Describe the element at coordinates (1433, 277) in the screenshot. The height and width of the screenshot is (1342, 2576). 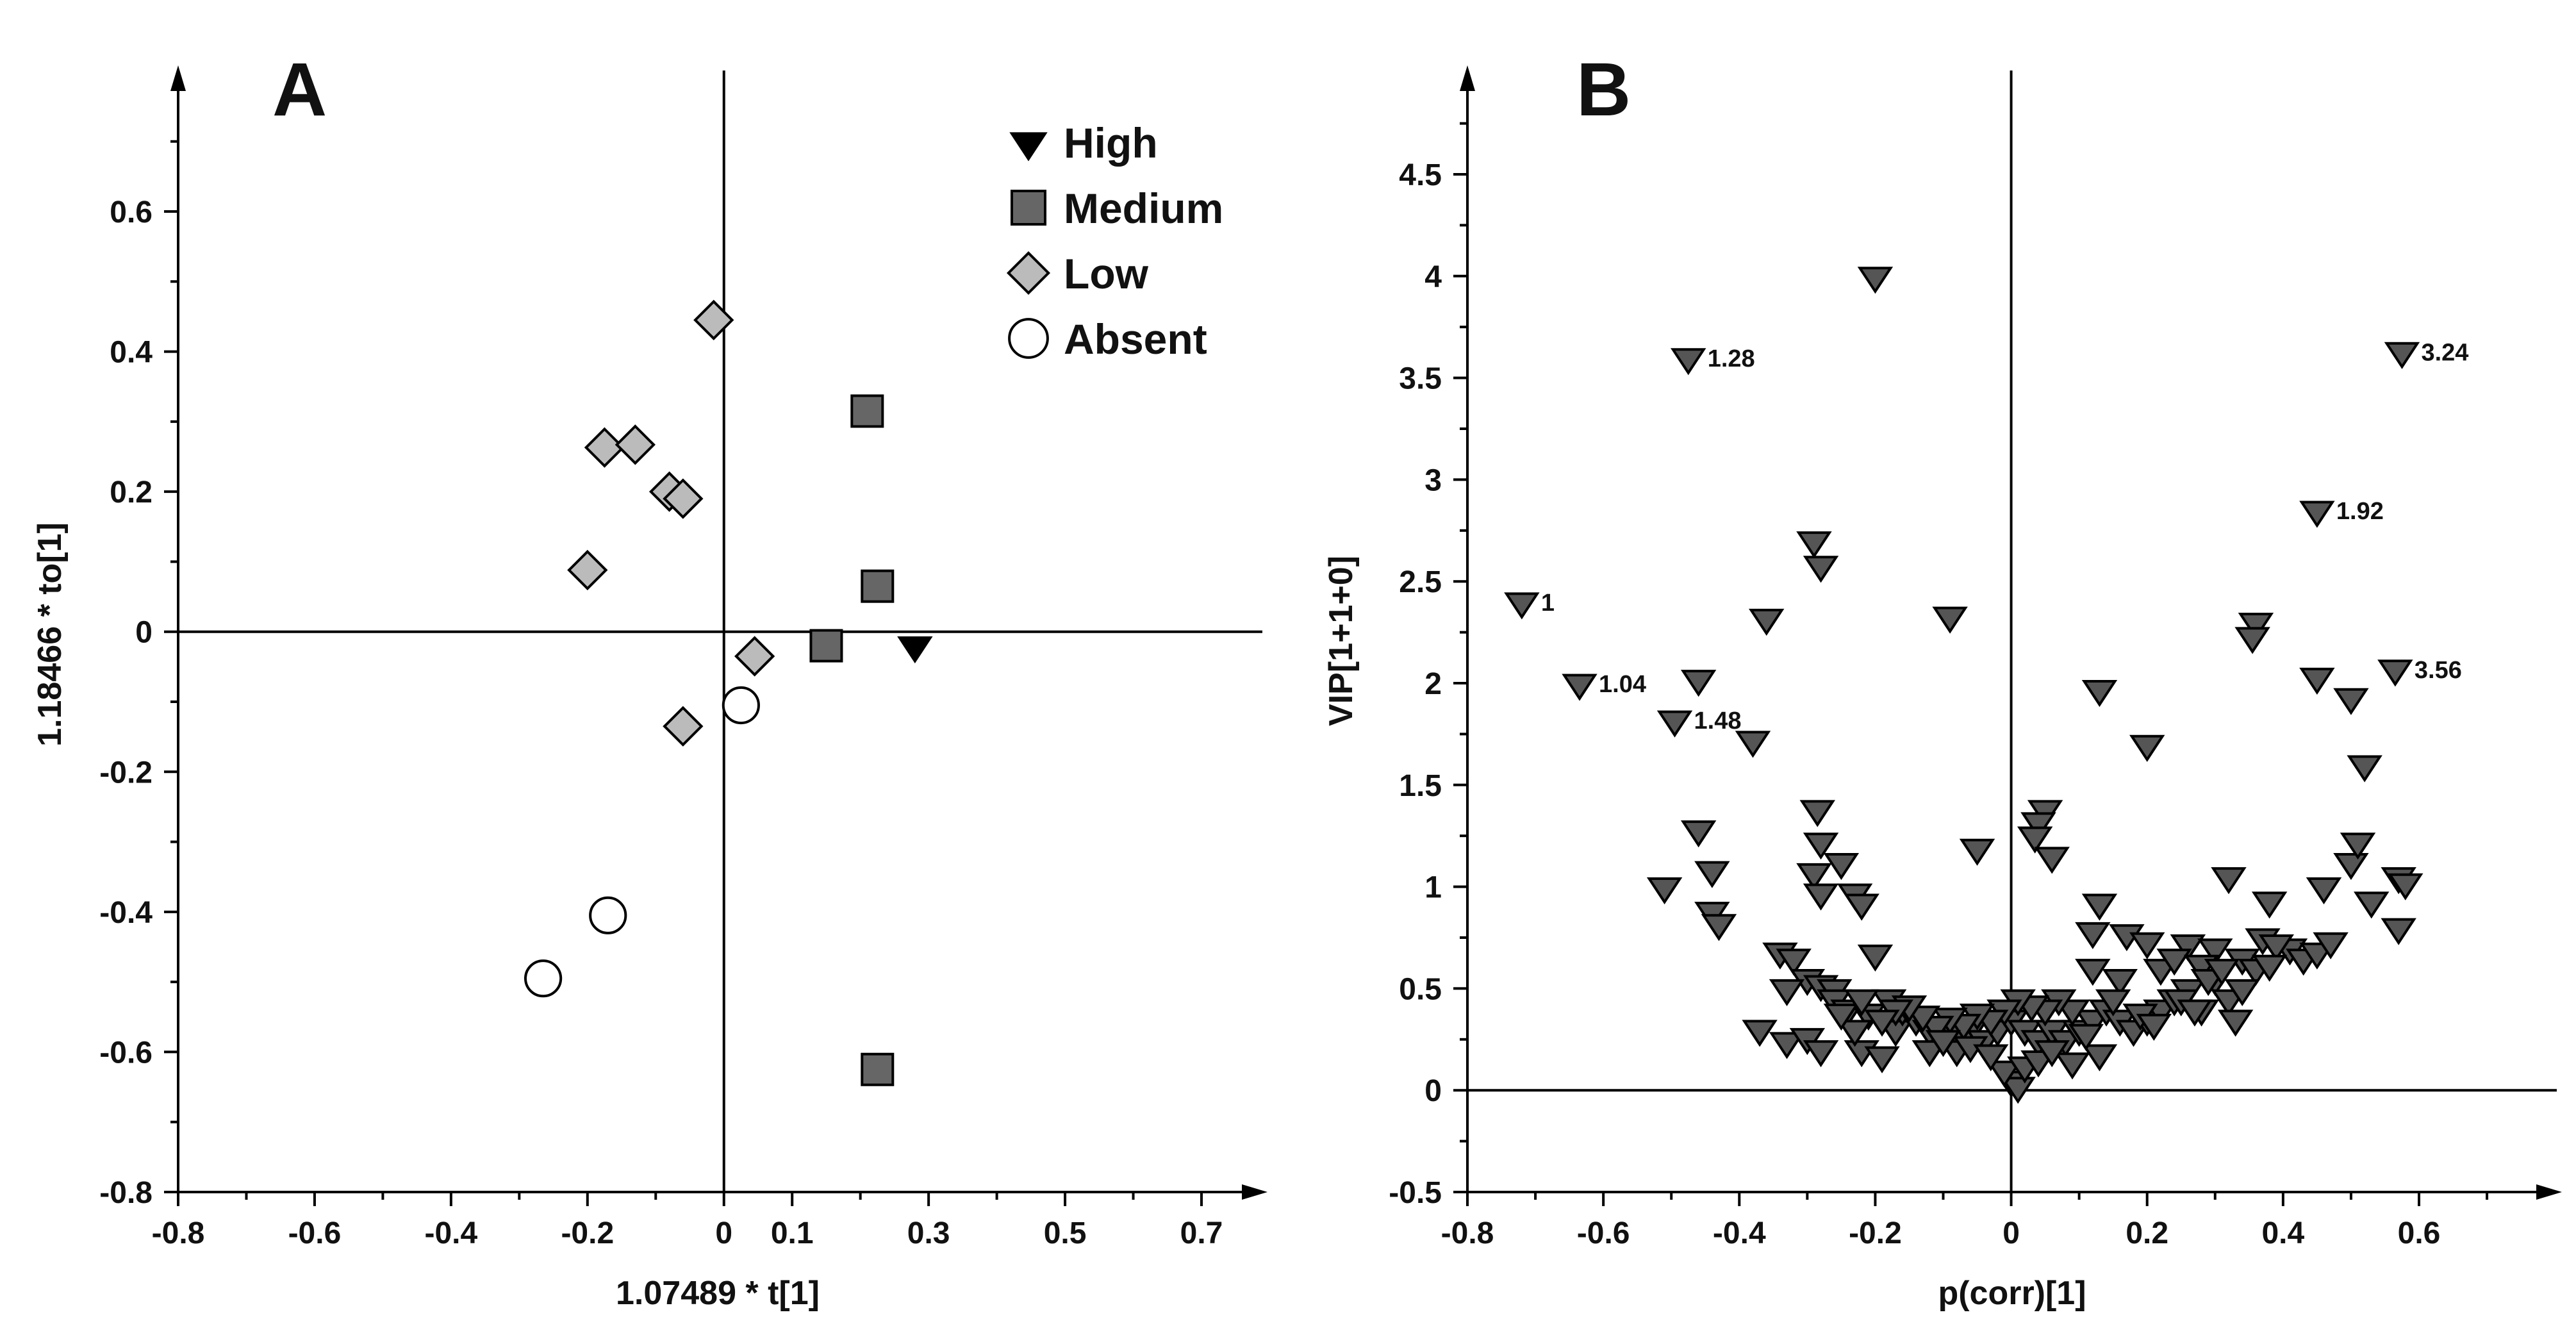
I see `panel-b-y-tick-label: 4` at that location.